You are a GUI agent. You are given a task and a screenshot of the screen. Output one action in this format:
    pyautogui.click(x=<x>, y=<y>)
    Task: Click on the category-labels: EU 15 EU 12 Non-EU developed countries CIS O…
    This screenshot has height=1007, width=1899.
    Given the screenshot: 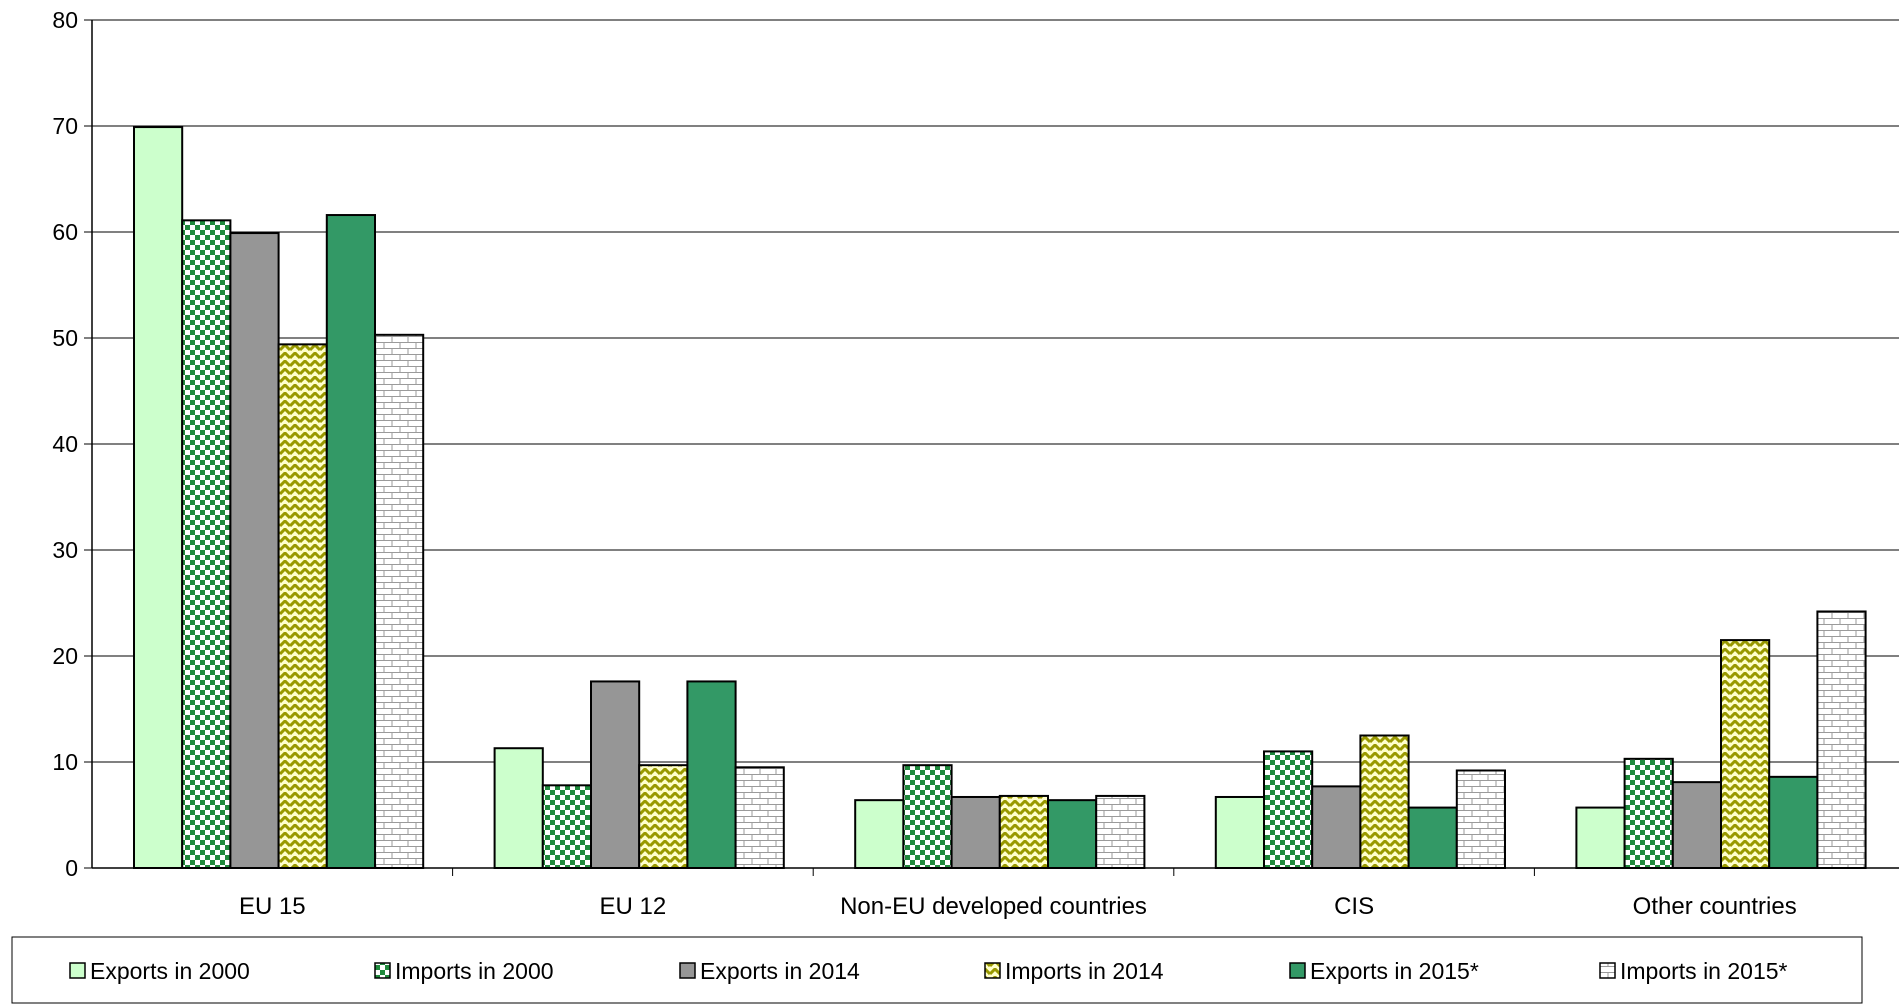 What is the action you would take?
    pyautogui.click(x=1018, y=906)
    